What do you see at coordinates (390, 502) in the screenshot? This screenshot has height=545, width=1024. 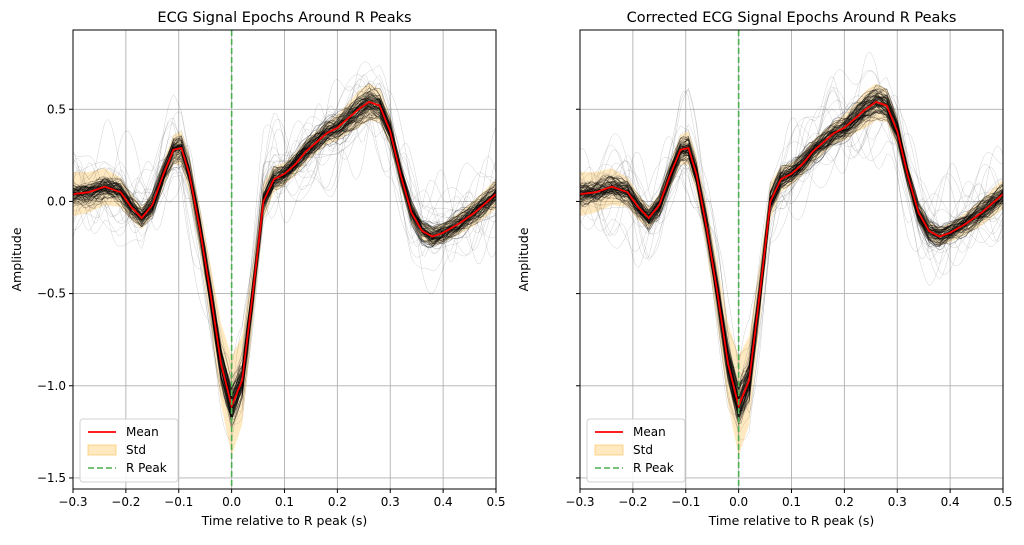 I see `x-tick-label: 0.3` at bounding box center [390, 502].